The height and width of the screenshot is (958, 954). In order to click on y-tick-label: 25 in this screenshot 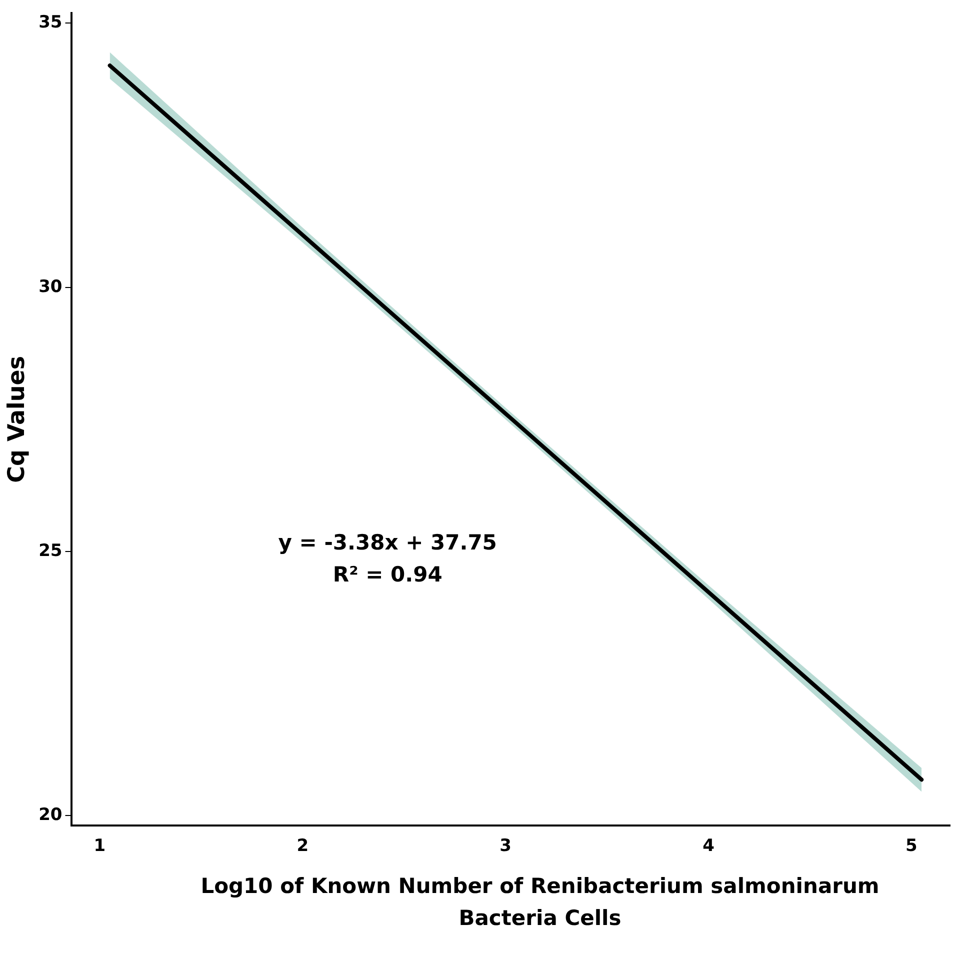, I will do `click(50, 550)`.